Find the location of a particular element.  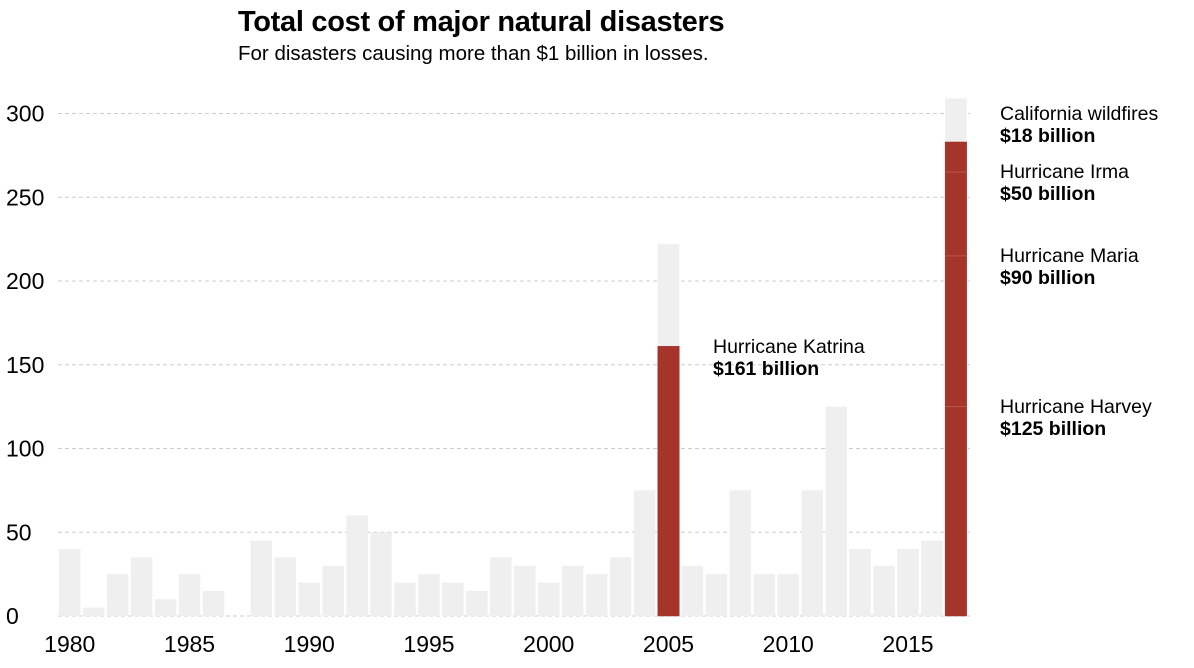

annotation-value-hurricane-harvey: $125 billion is located at coordinates (1053, 429).